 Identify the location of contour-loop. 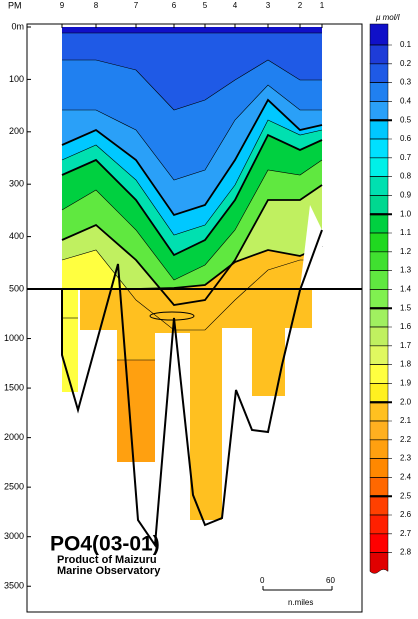
(172, 316).